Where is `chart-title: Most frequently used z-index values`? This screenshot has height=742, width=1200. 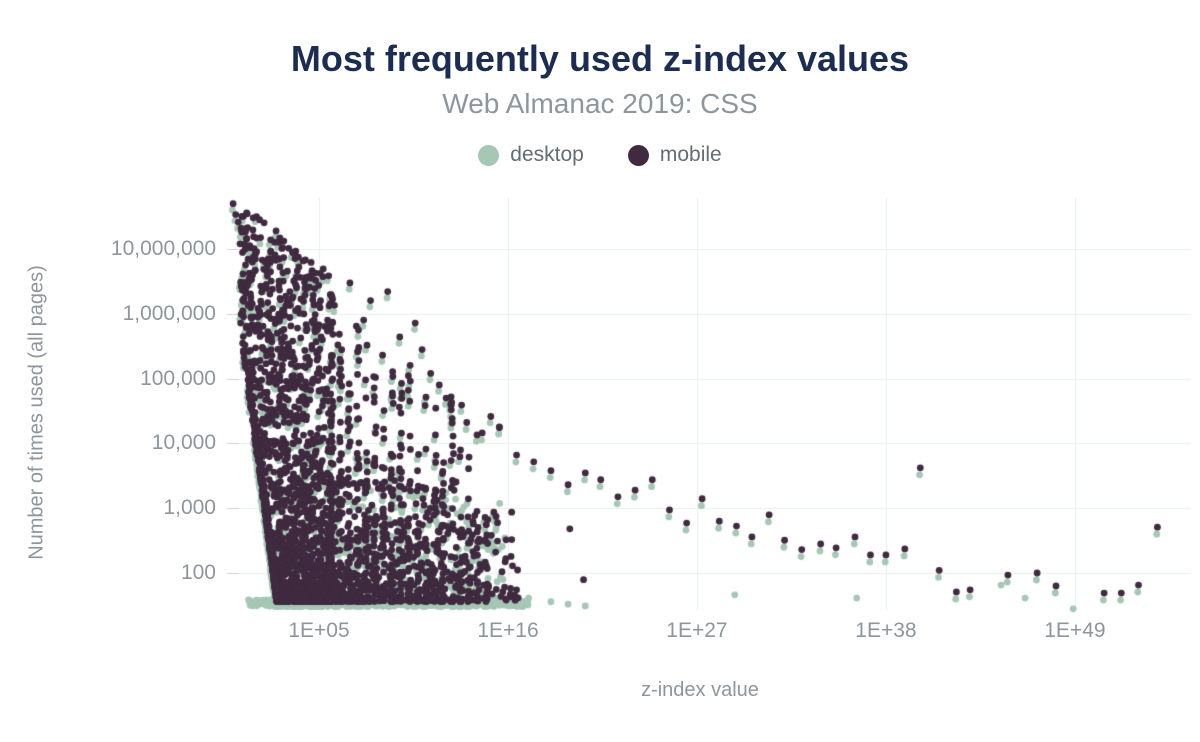 chart-title: Most frequently used z-index values is located at coordinates (600, 58).